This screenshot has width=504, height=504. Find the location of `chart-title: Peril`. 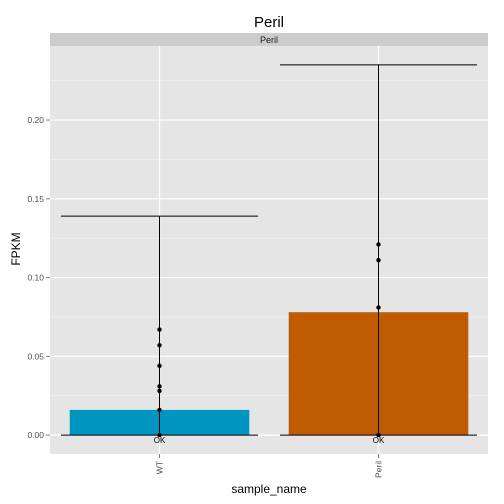

chart-title: Peril is located at coordinates (269, 22).